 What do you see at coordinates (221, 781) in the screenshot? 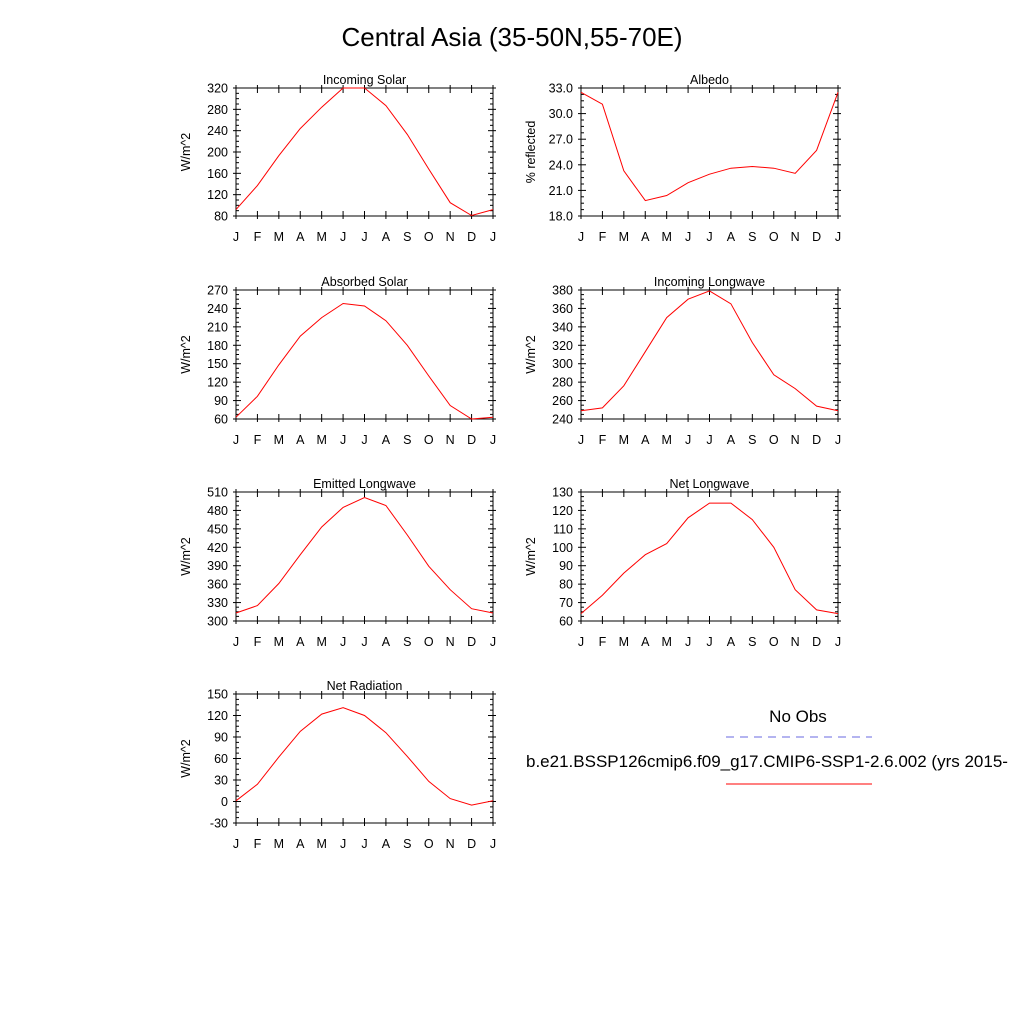
I see `y-tick-label: 30` at bounding box center [221, 781].